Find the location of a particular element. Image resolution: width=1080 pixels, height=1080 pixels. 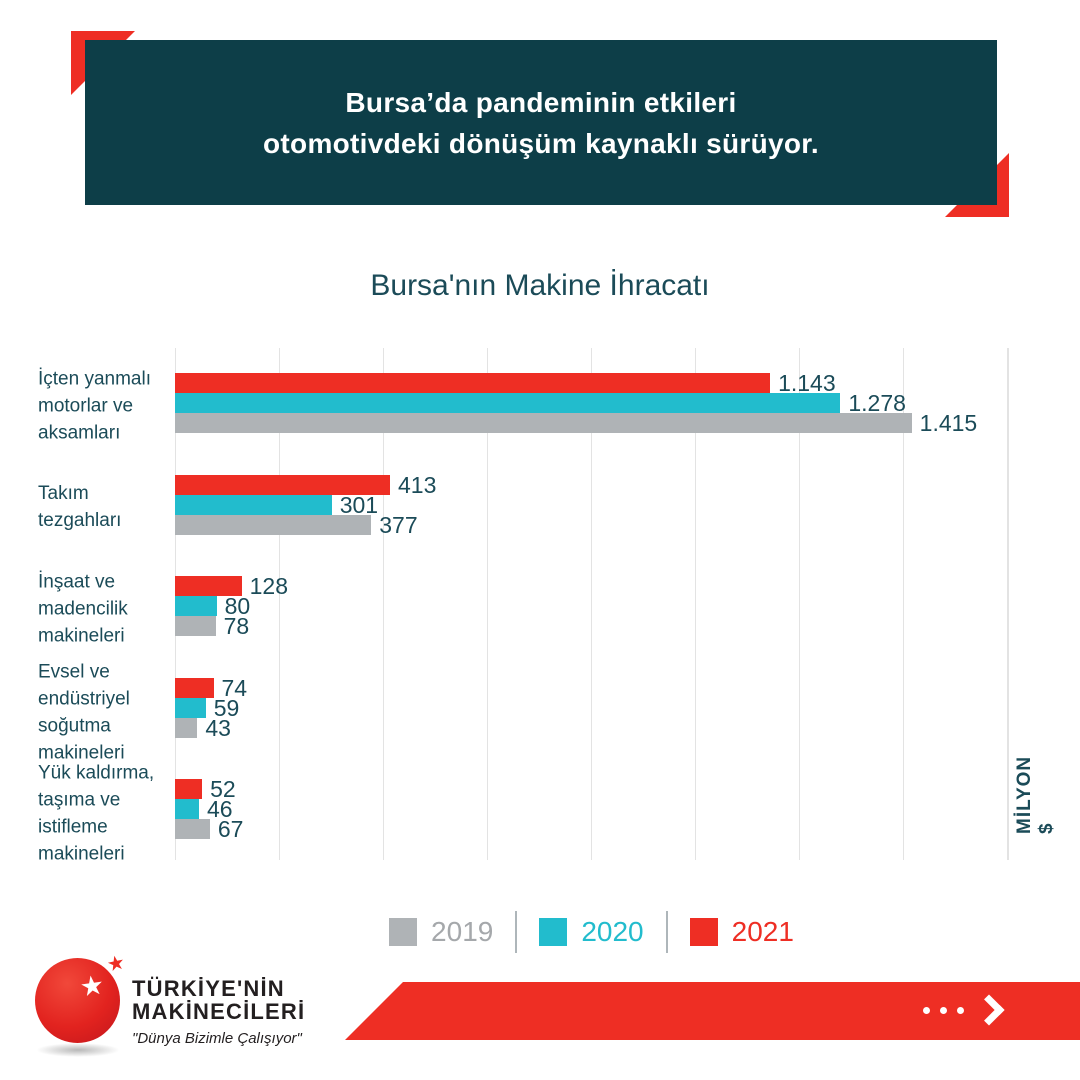

chevron-right-icon is located at coordinates (989, 1010).